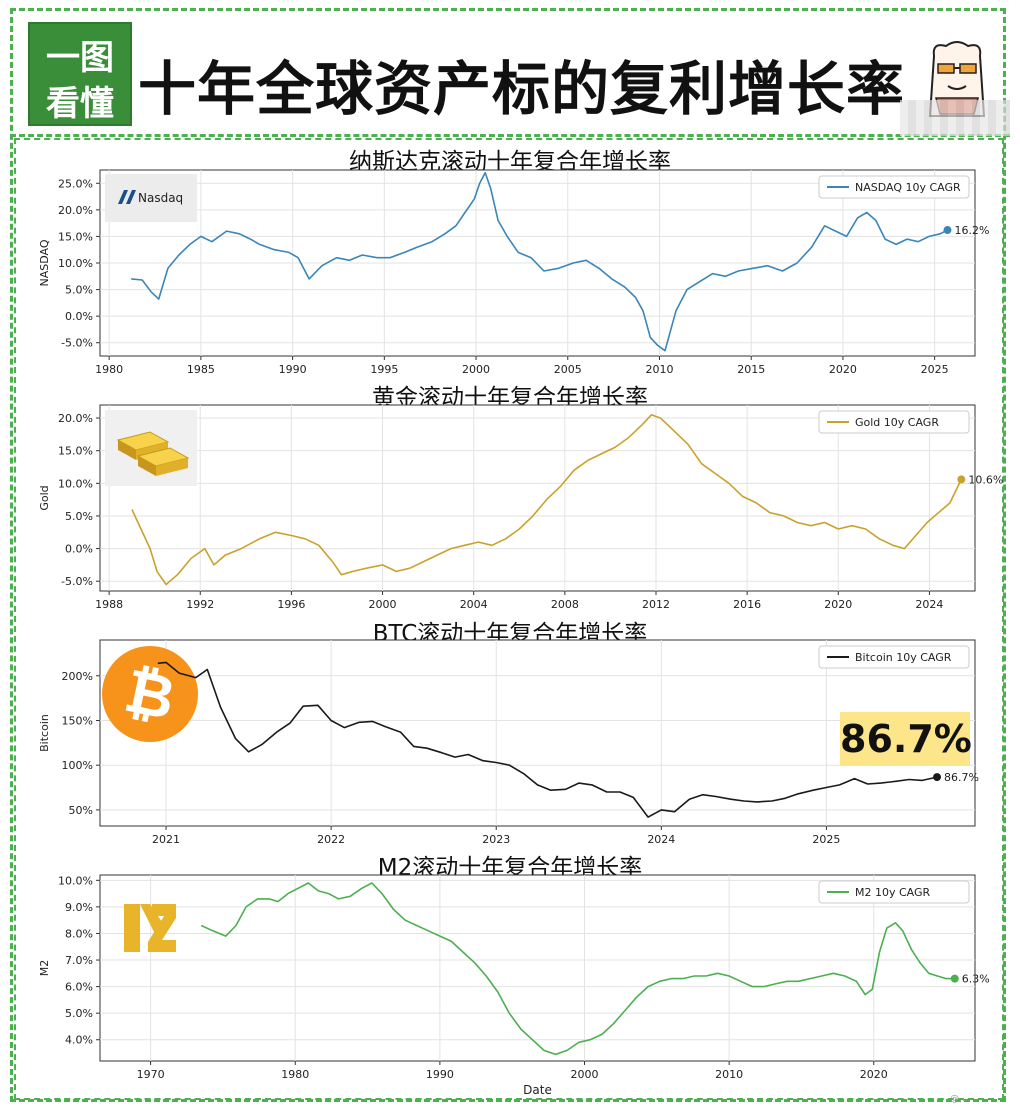 The width and height of the screenshot is (1020, 1112). I want to click on m2-legend-box, so click(894, 892).